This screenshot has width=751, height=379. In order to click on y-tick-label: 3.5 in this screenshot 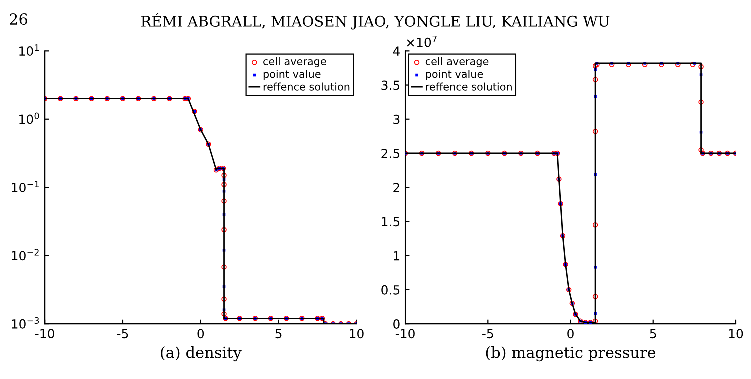, I will do `click(391, 85)`.